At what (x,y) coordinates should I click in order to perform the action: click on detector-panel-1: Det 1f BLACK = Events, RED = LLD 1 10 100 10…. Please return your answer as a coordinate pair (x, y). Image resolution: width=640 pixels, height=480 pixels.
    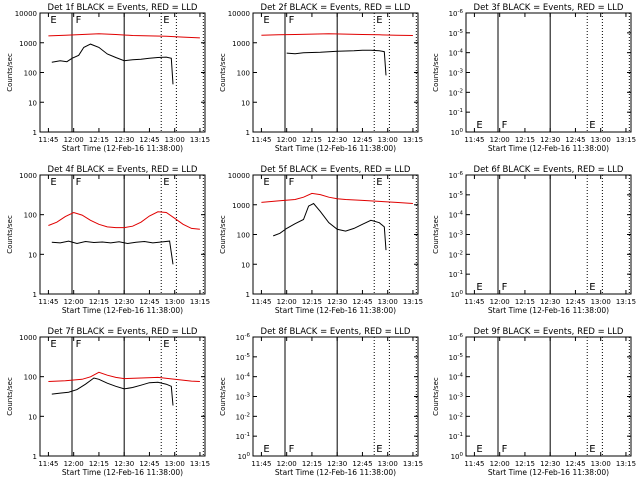
    Looking at the image, I should click on (108, 78).